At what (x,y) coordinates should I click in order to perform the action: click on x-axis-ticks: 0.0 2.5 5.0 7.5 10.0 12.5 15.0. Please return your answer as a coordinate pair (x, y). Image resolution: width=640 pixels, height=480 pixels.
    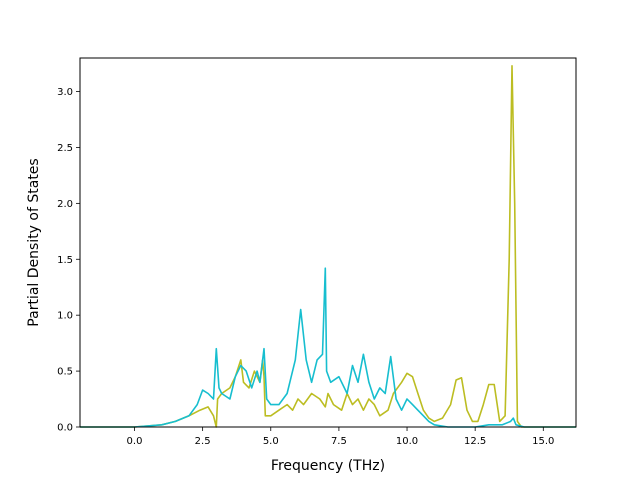
    Looking at the image, I should click on (340, 437).